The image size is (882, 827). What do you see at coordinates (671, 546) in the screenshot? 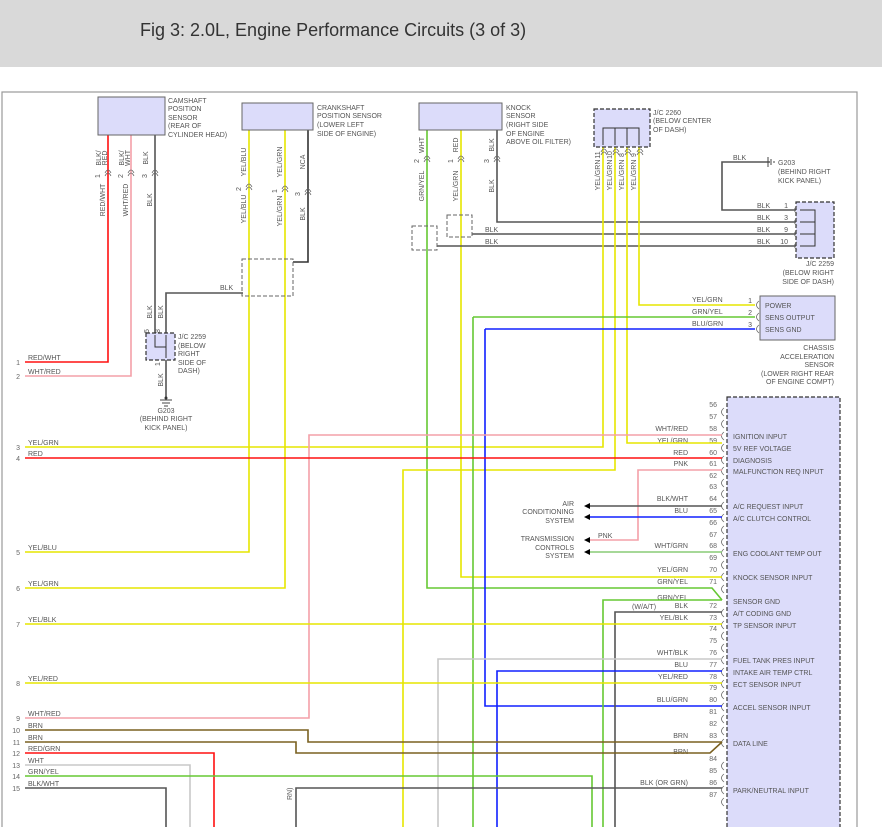
I see `ecm-pin-wire: WHT/GRN` at bounding box center [671, 546].